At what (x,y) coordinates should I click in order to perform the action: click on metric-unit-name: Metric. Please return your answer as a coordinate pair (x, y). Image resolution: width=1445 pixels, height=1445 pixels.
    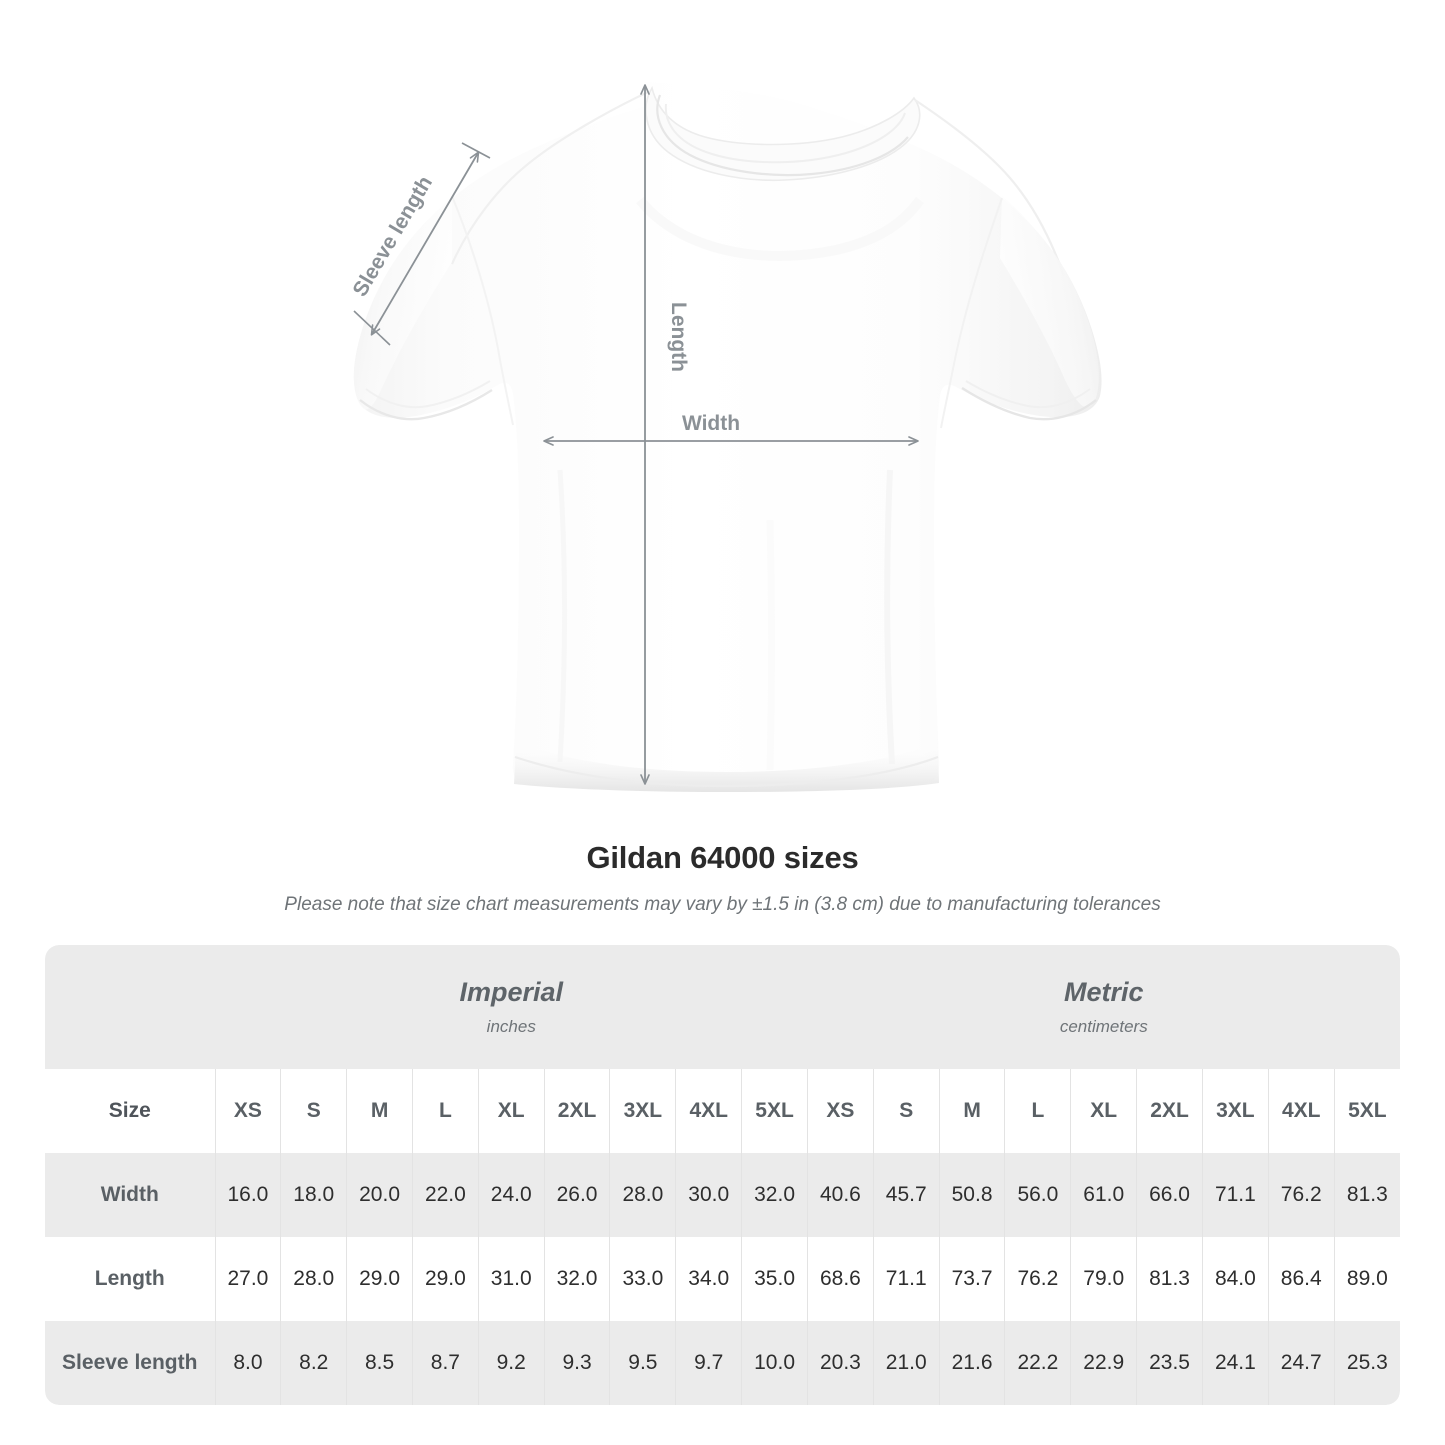
    Looking at the image, I should click on (1104, 992).